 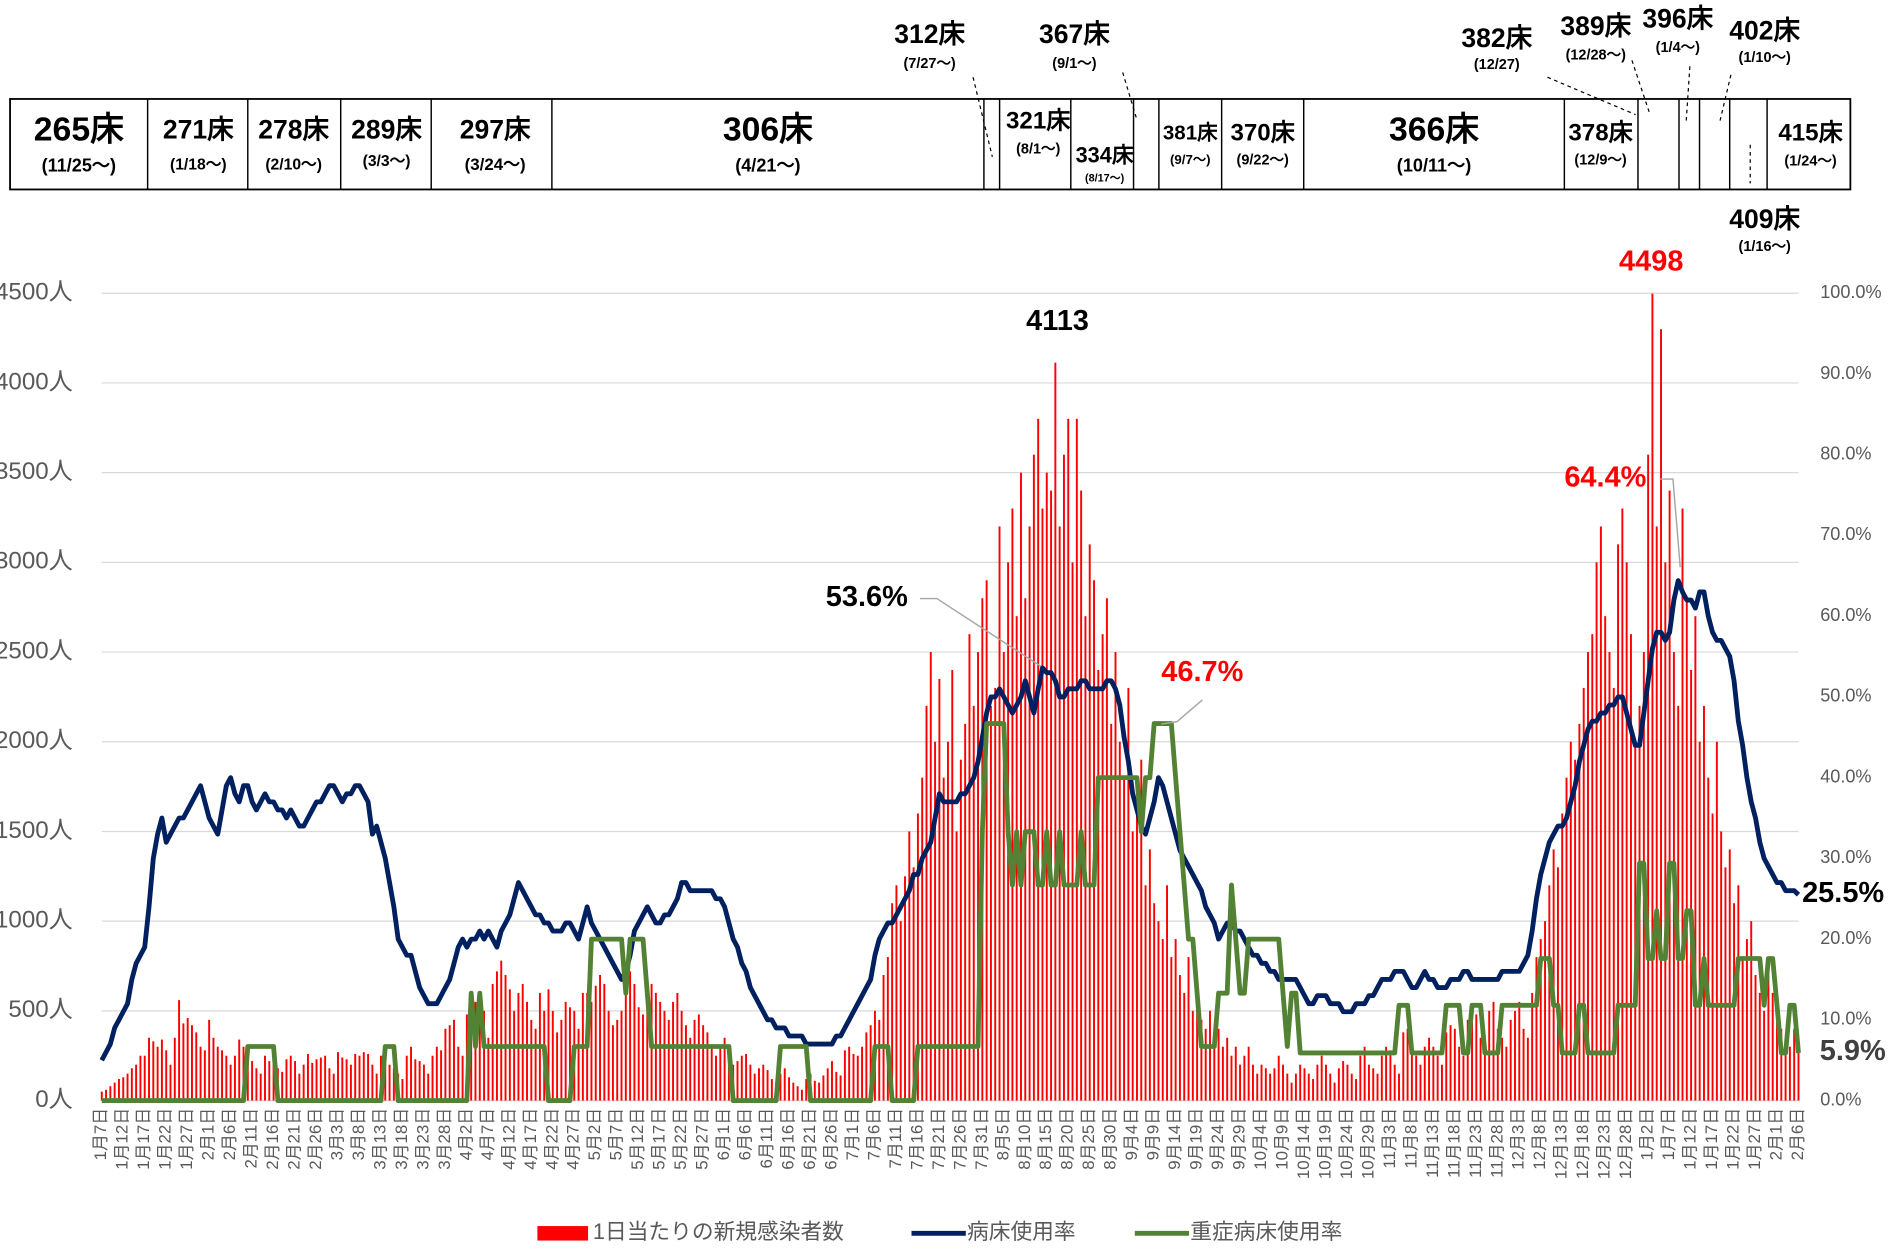 I want to click on bed-callout-count: 389床, so click(x=1595, y=26).